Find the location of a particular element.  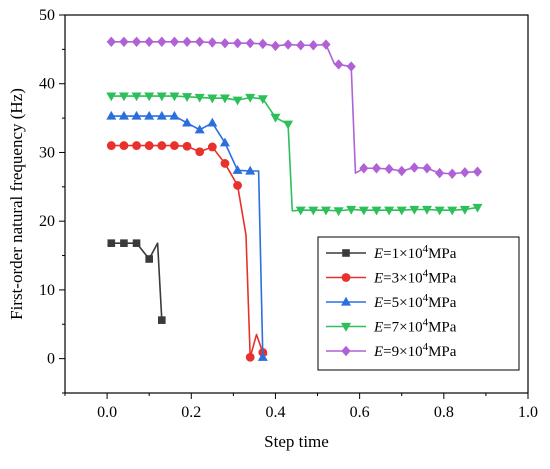

x-tick-label: 0.8 is located at coordinates (444, 412).